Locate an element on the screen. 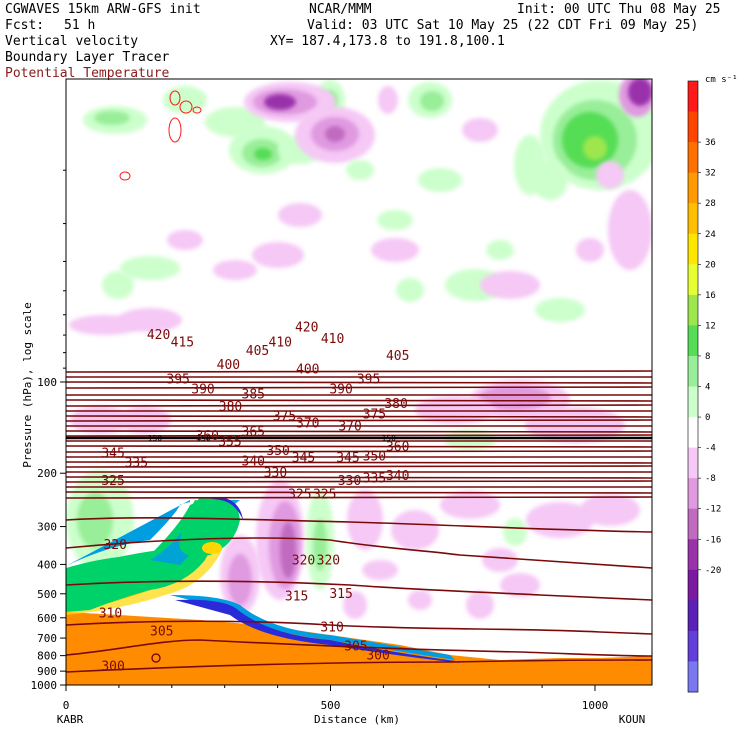 This screenshot has width=740, height=740. y-tick-label: 900 is located at coordinates (47, 671).